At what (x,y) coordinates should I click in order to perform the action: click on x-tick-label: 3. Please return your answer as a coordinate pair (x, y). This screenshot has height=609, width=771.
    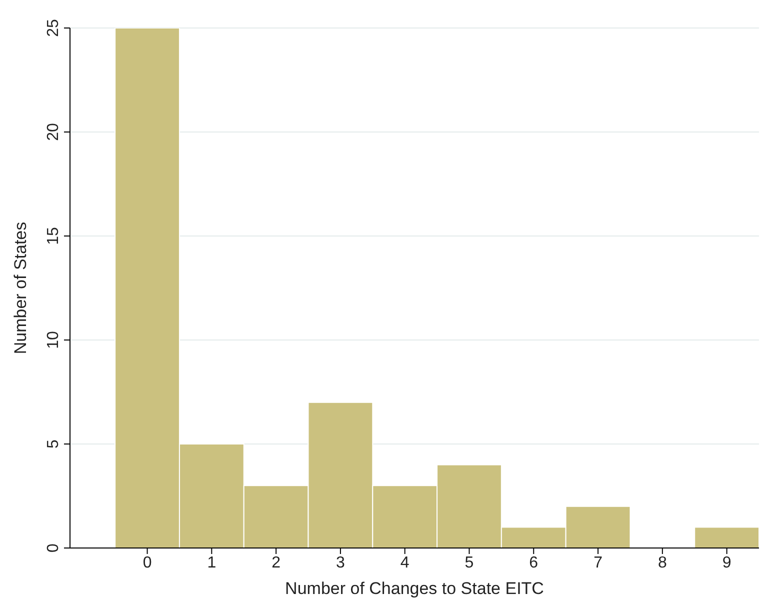
    Looking at the image, I should click on (340, 563).